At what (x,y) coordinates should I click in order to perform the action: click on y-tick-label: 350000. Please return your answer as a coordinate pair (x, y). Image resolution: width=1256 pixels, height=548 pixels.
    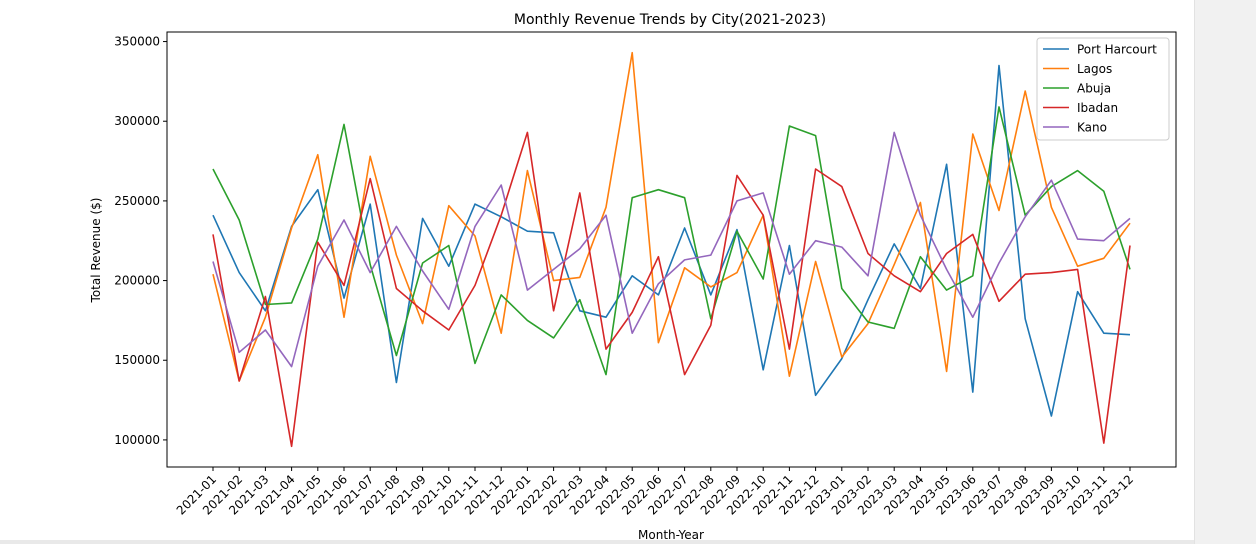
    Looking at the image, I should click on (137, 42).